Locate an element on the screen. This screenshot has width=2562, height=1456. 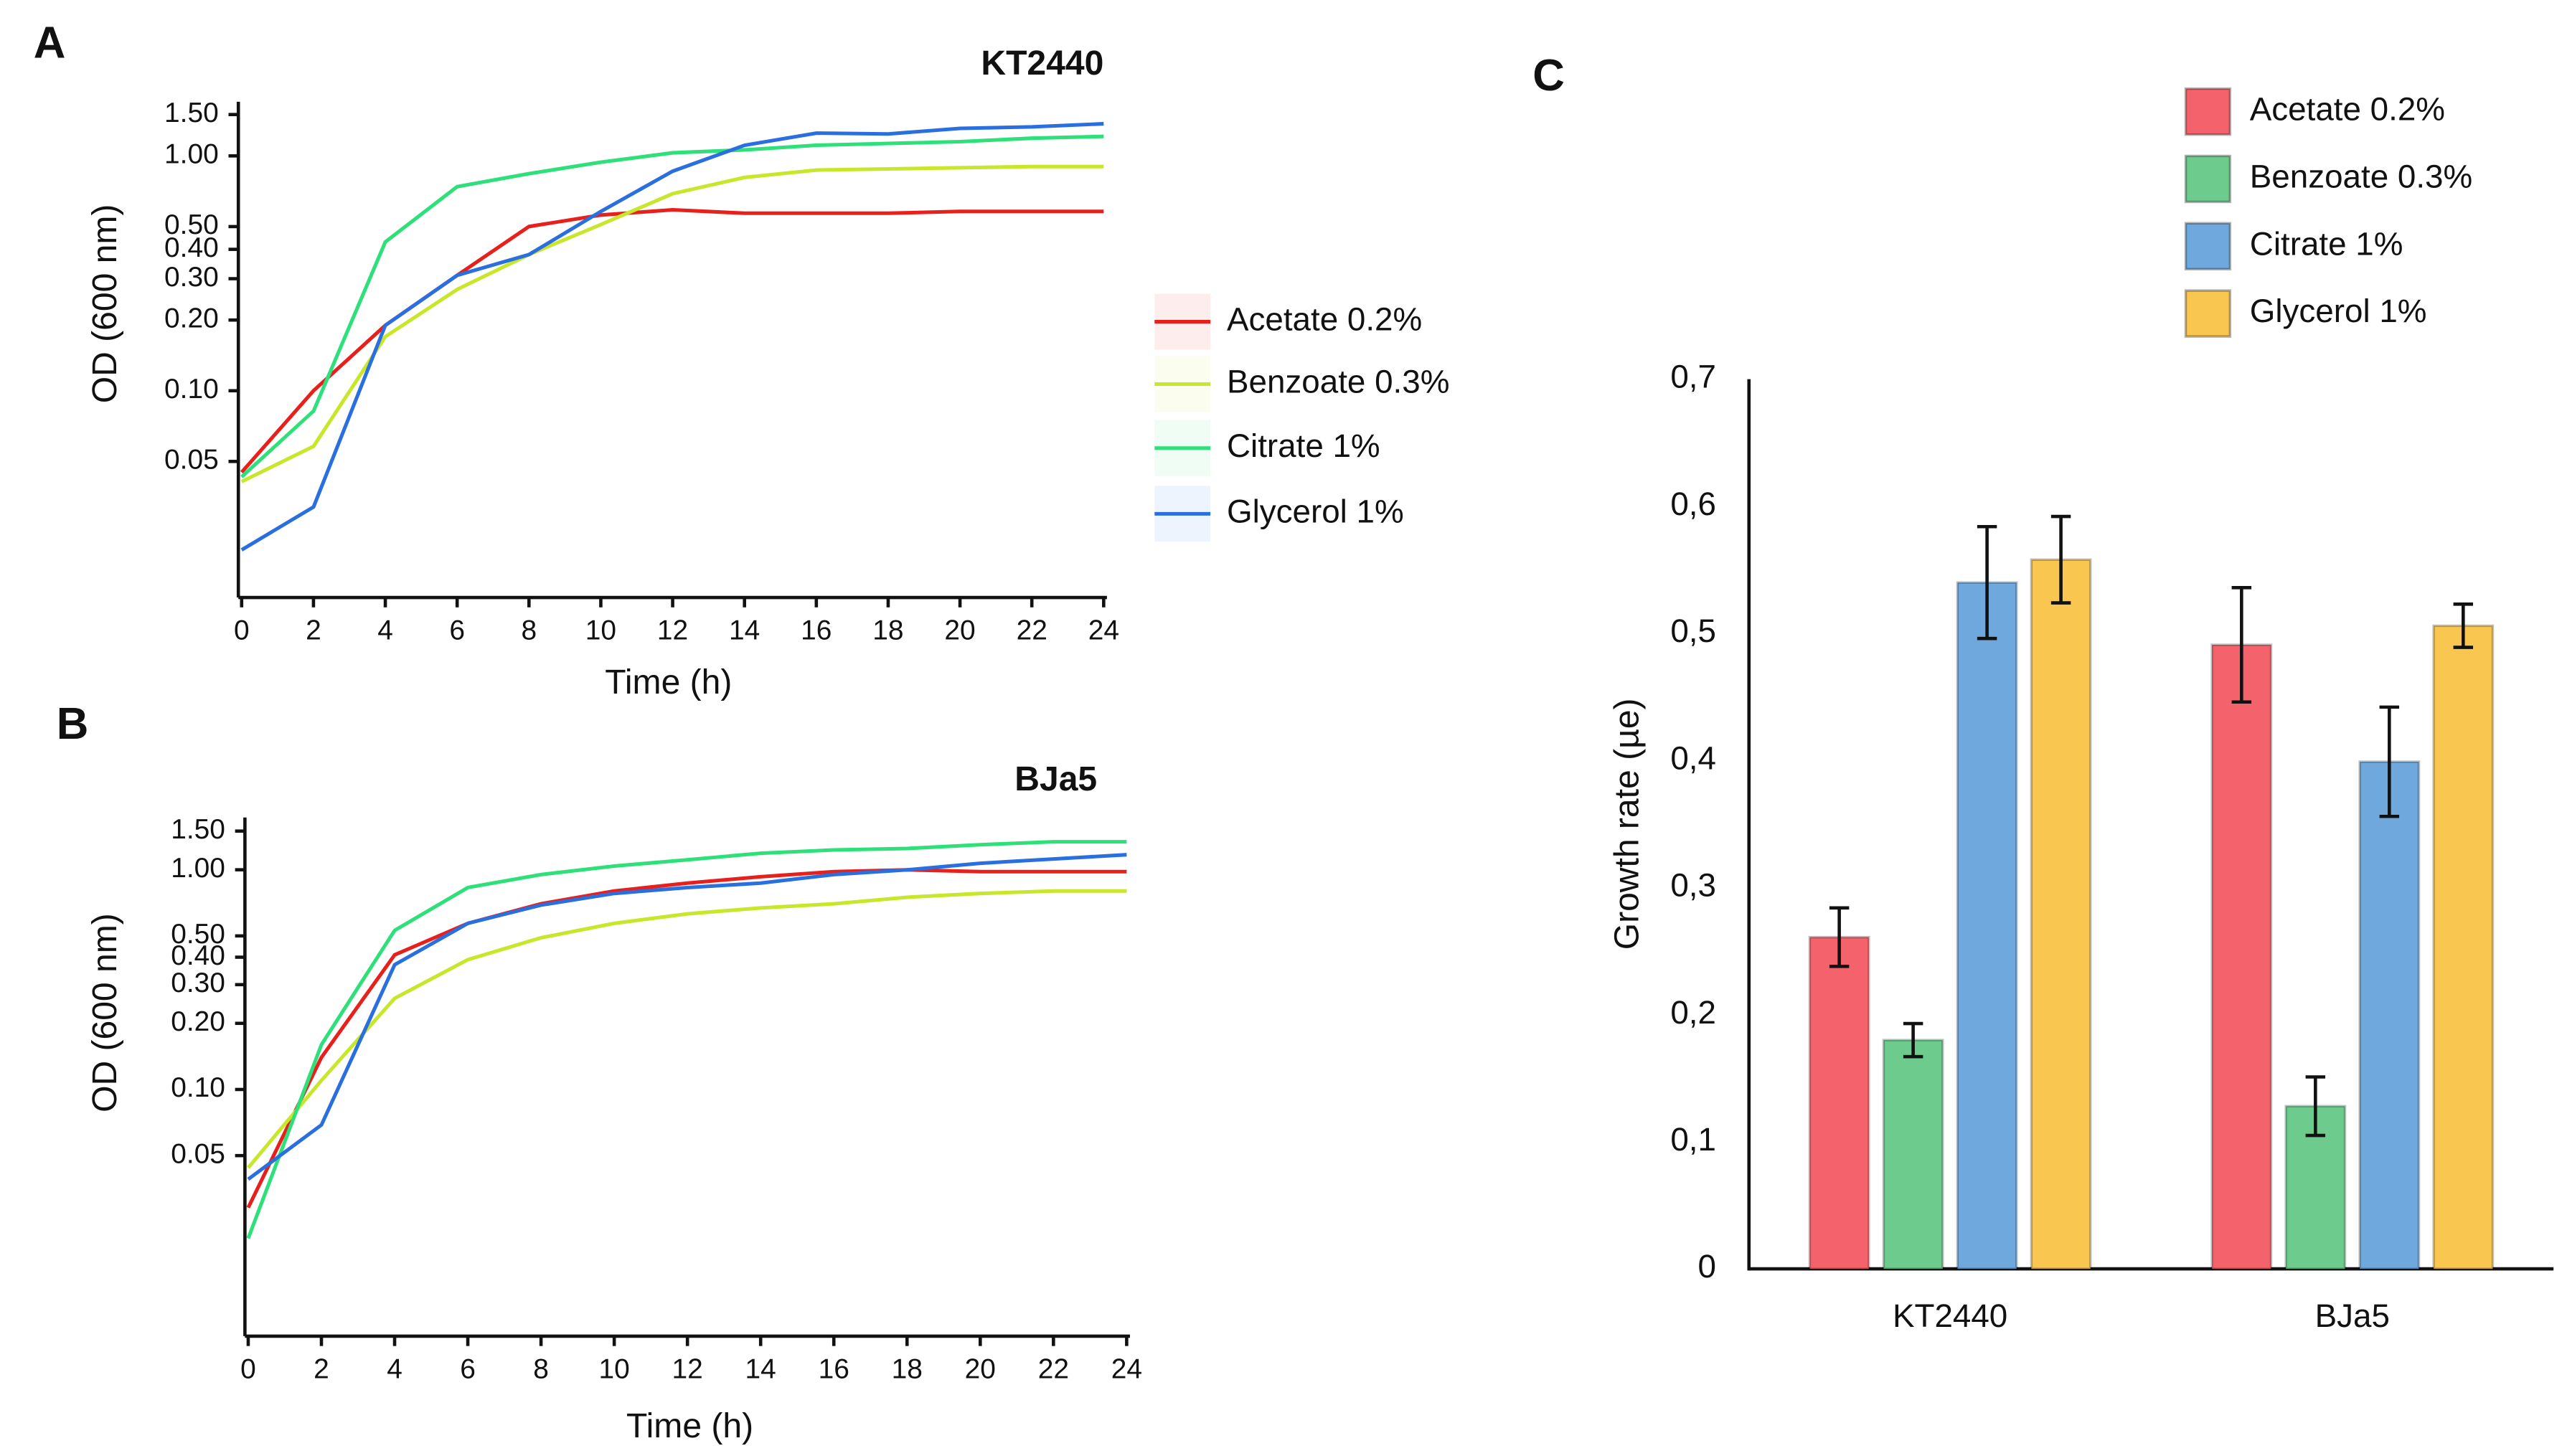
y-axis-title: Growth rate (µe) is located at coordinates (1627, 824).